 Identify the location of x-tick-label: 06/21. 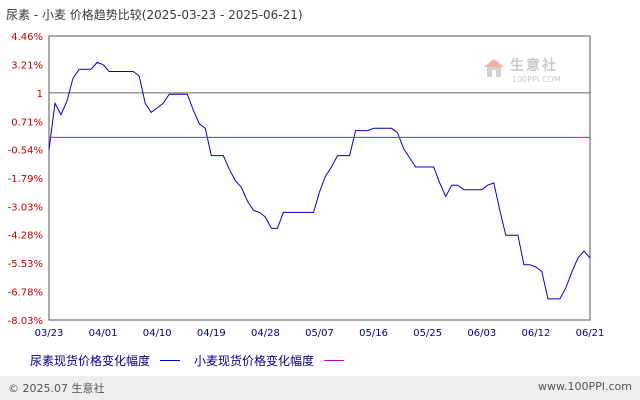
(590, 333).